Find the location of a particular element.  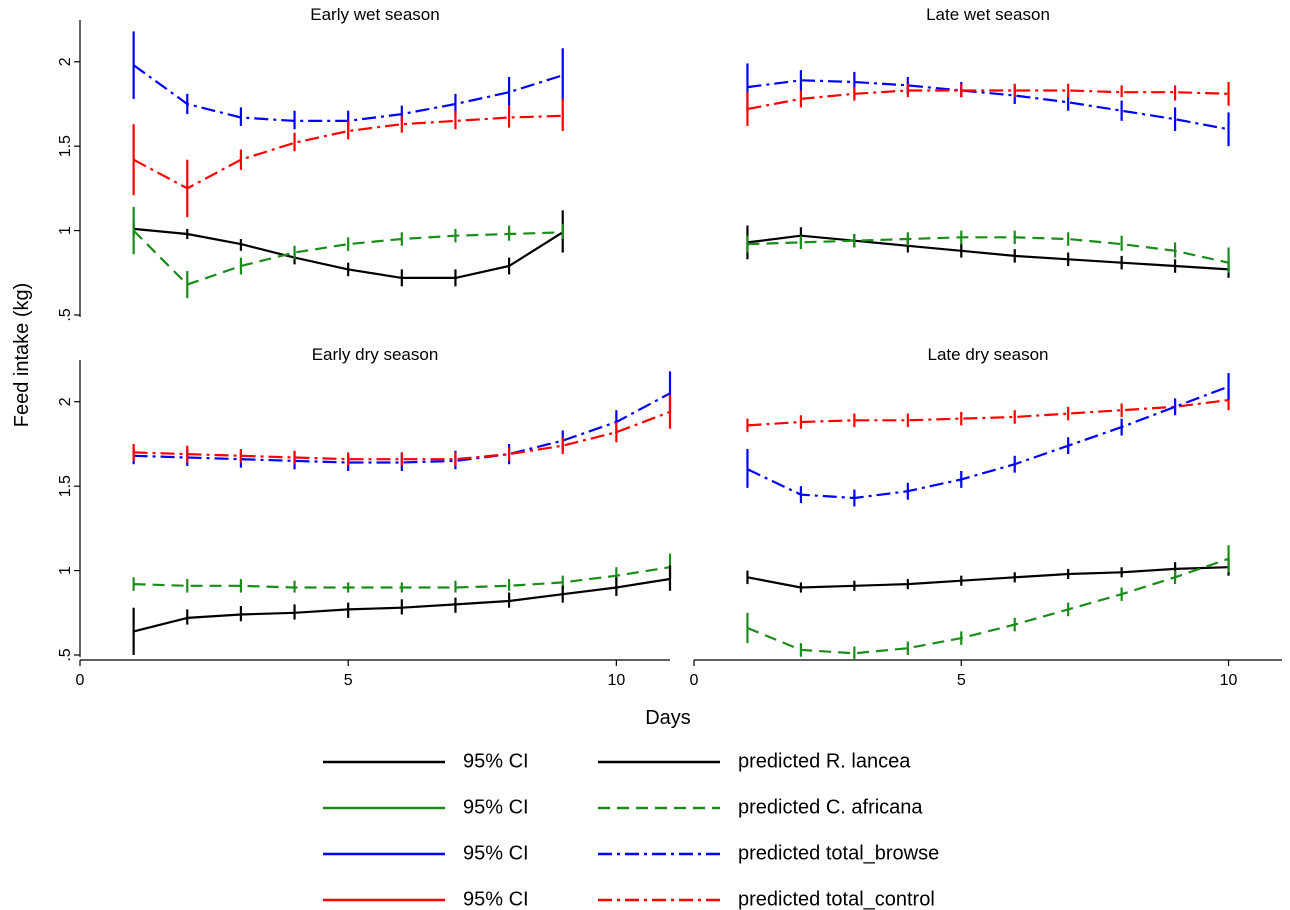

legend-item: predicted total_browse is located at coordinates (768, 853).